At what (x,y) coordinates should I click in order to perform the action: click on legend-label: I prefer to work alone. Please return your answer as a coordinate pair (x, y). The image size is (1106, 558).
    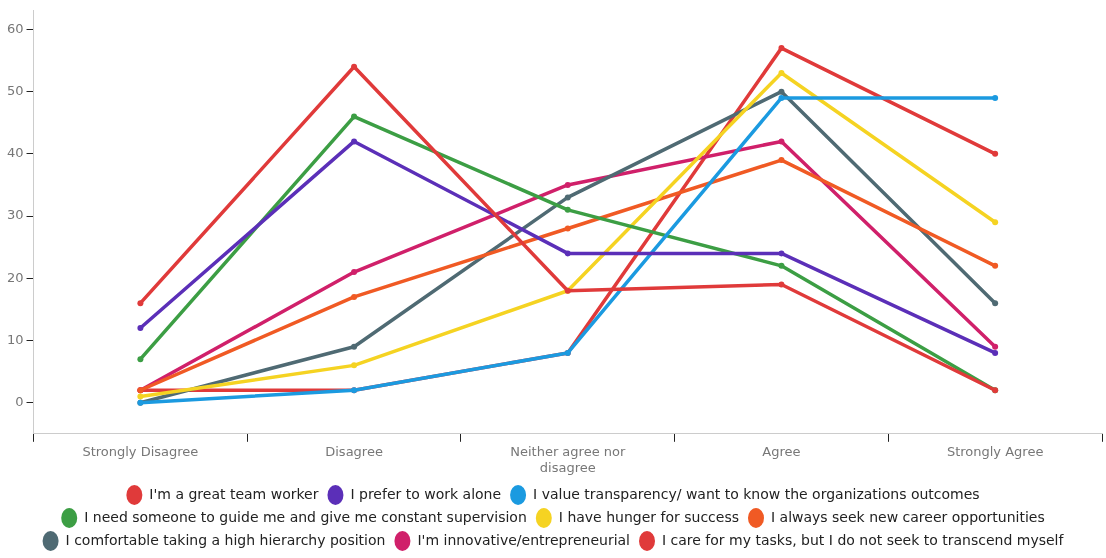
    Looking at the image, I should click on (426, 493).